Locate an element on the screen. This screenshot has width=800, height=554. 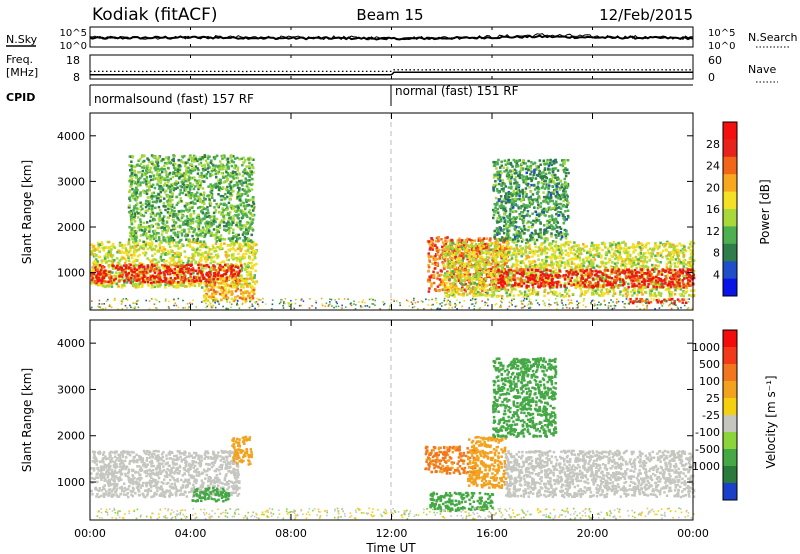
freq-x-ticks is located at coordinates (391, 67).